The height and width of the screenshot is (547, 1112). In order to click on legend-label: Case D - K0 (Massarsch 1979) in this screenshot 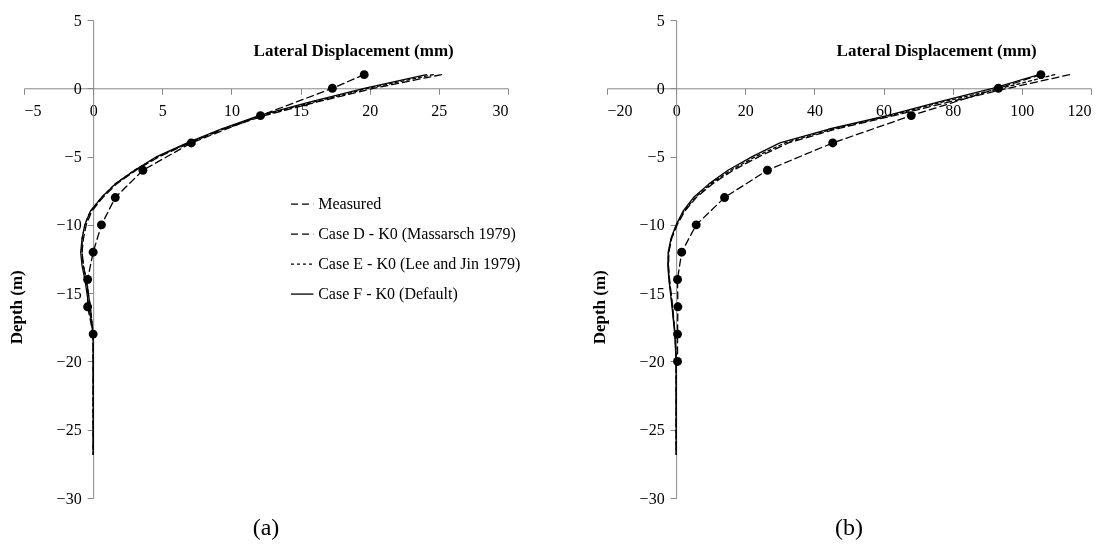, I will do `click(417, 234)`.